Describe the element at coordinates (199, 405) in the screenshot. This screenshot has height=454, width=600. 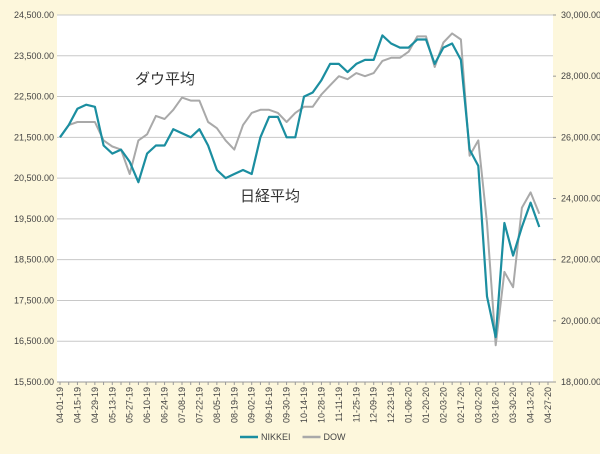
I see `x-tick-label: 07-22-19` at that location.